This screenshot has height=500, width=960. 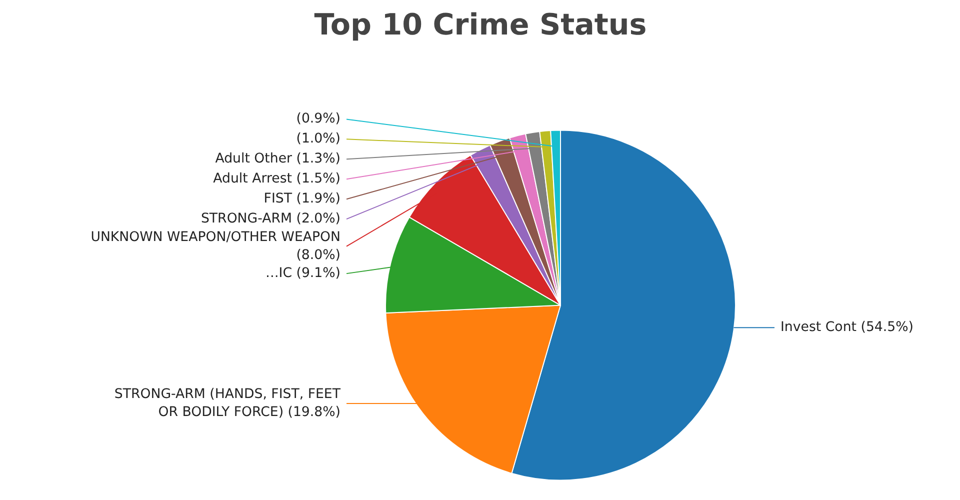 What do you see at coordinates (277, 159) in the screenshot?
I see `slice-label: Adult Other (1.3%)` at bounding box center [277, 159].